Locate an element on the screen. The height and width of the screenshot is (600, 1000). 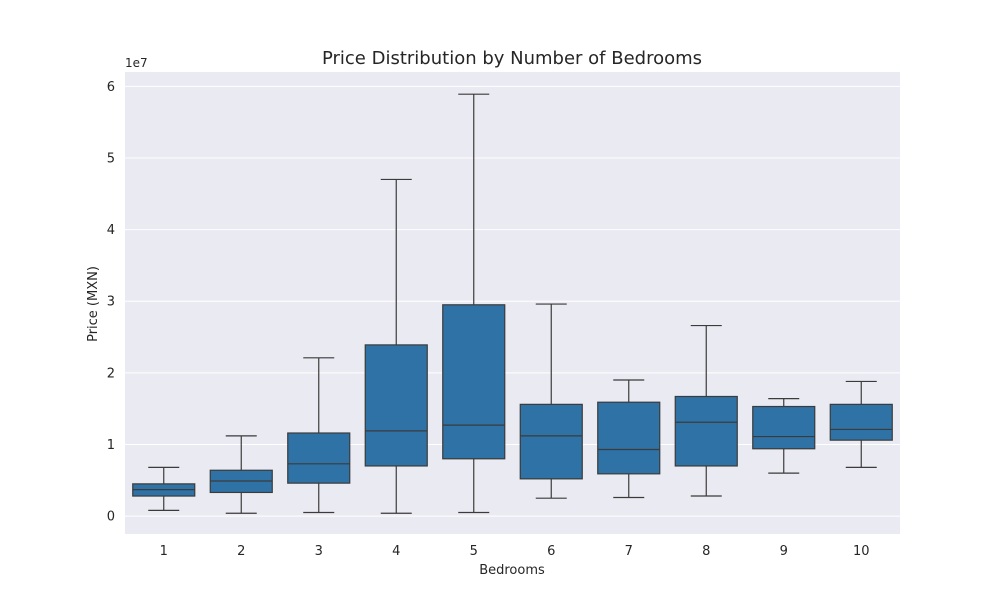
chart-title: Price Distribution by Number of Bedrooms is located at coordinates (512, 58).